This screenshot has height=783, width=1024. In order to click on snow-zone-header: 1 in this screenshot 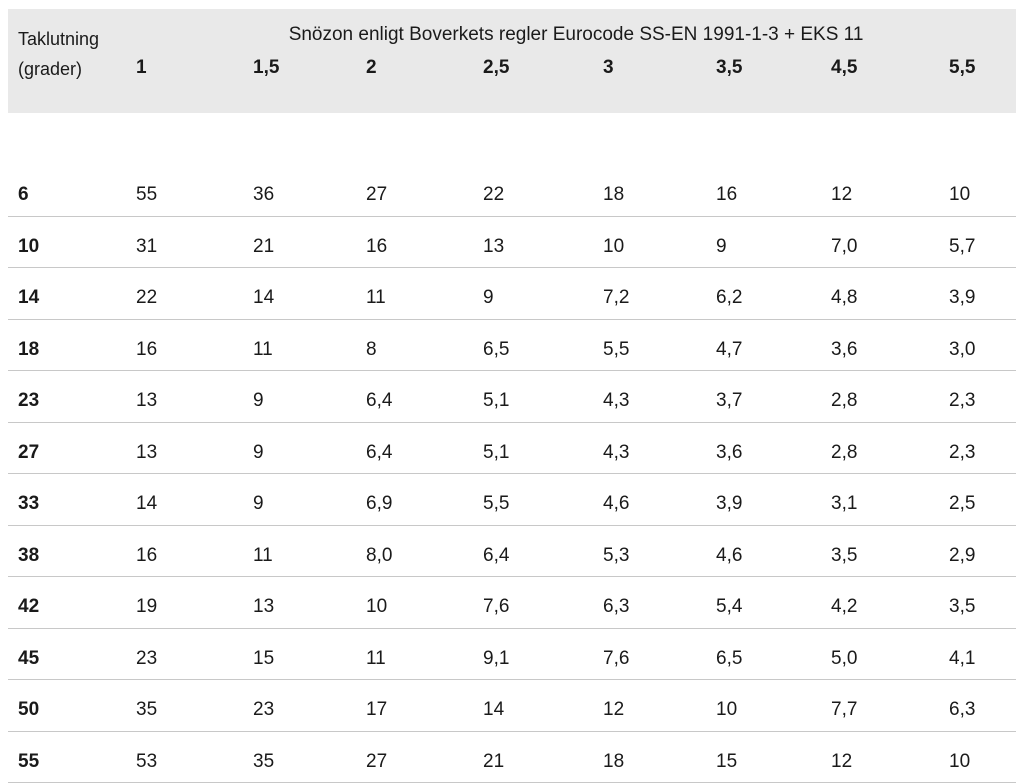, I will do `click(141, 67)`.